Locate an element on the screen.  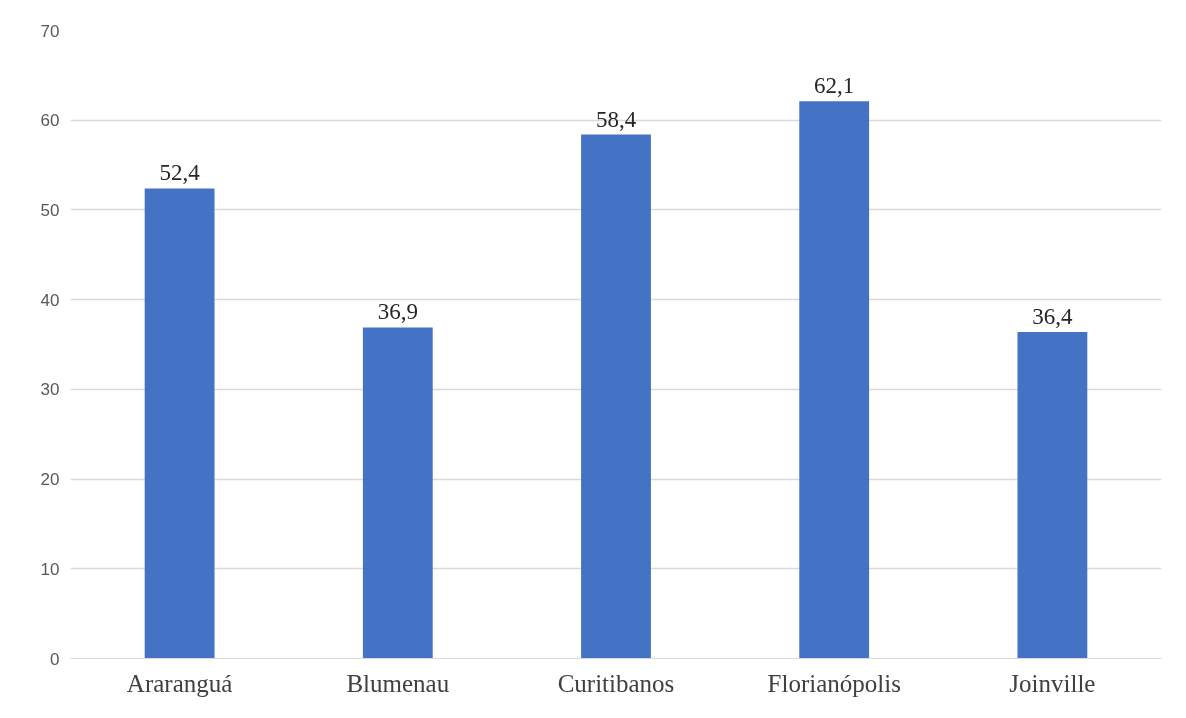
x-tick-label: Araranguá is located at coordinates (179, 683).